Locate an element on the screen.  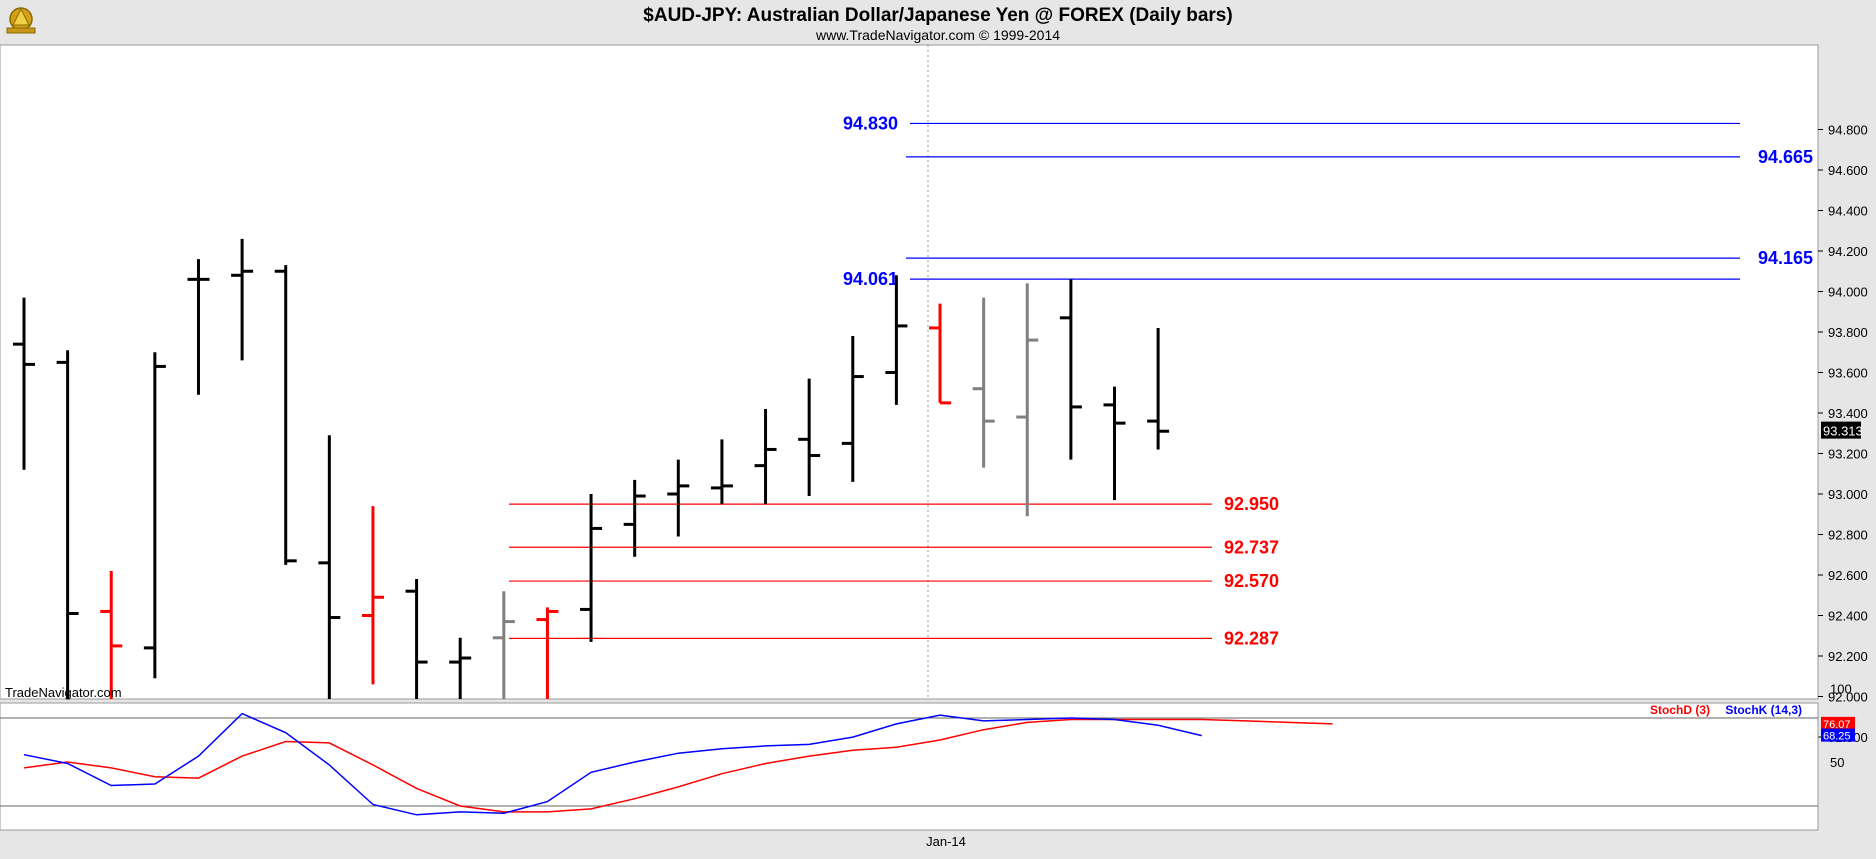
y-tick-label: 94.400 is located at coordinates (1848, 211).